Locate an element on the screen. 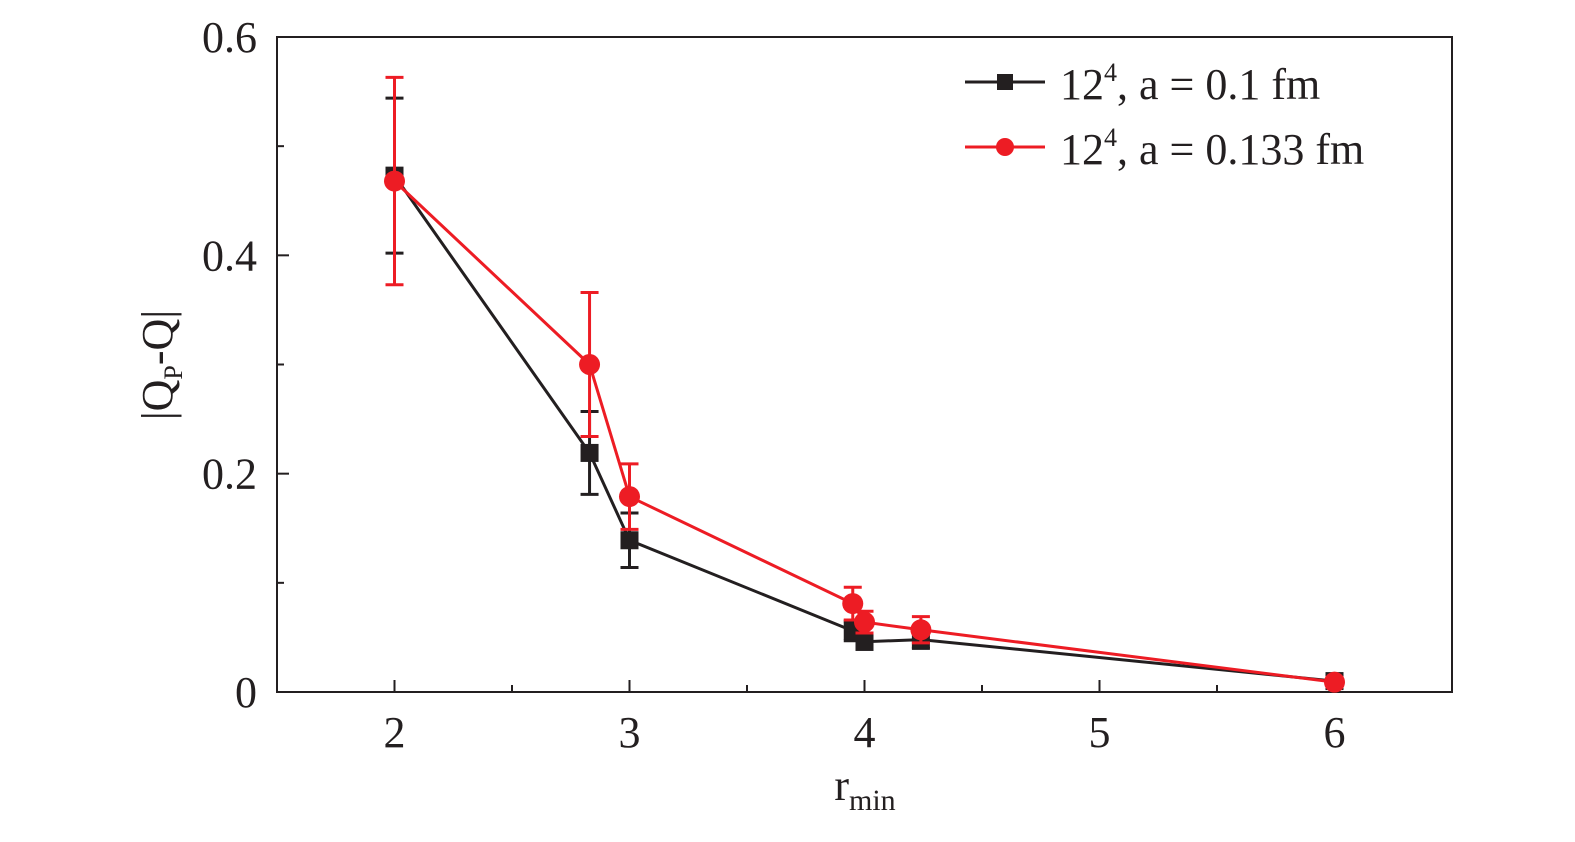 Image resolution: width=1575 pixels, height=842 pixels. y-tick-label: 0.6 is located at coordinates (229, 37).